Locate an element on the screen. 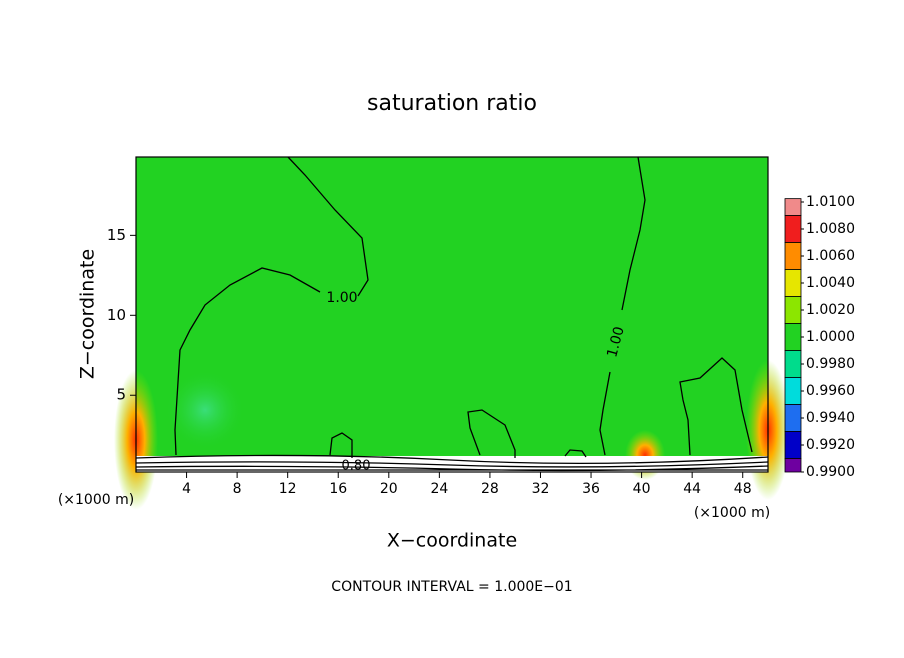  colorbar-label: 1.0080 is located at coordinates (830, 229).